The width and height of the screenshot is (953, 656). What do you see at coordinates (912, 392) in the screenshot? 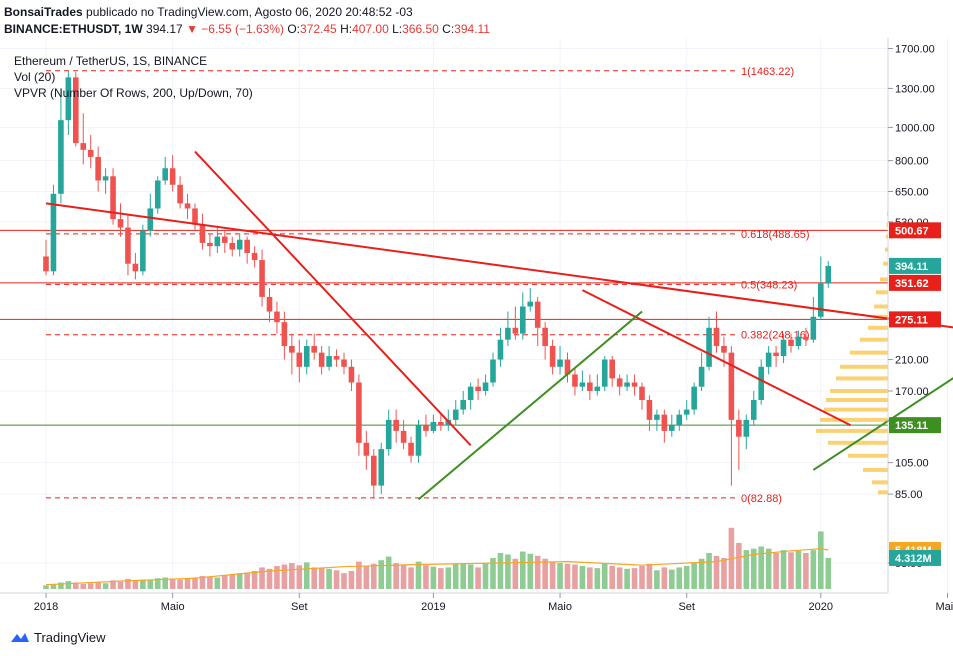
I see `price-tick-label: 170.00` at bounding box center [912, 392].